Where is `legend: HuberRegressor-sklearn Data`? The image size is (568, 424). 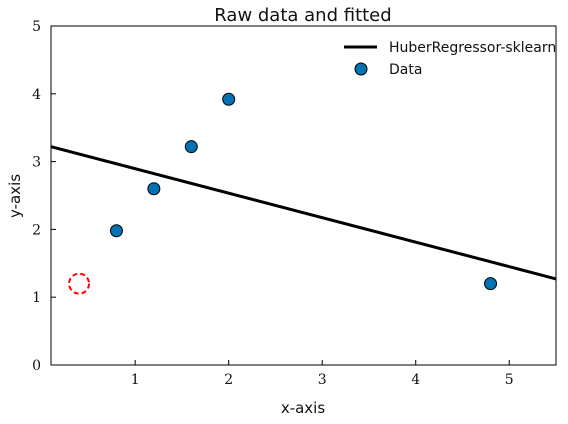
legend: HuberRegressor-sklearn Data is located at coordinates (450, 59).